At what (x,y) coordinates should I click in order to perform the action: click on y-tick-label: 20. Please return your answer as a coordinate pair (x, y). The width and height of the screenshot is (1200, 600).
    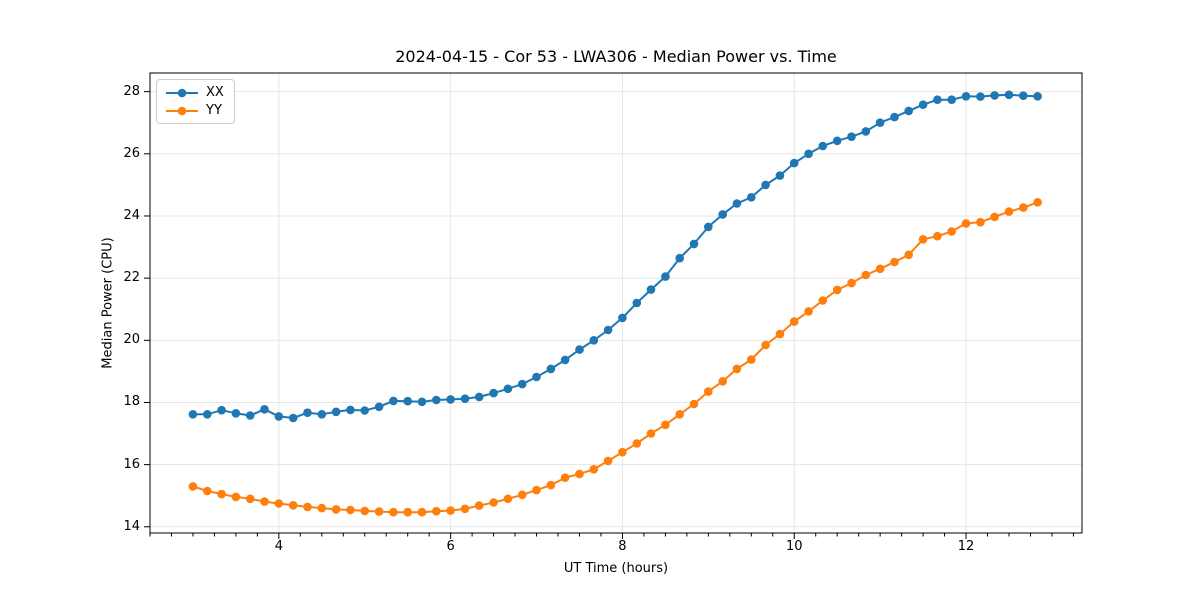
    Looking at the image, I should click on (131, 340).